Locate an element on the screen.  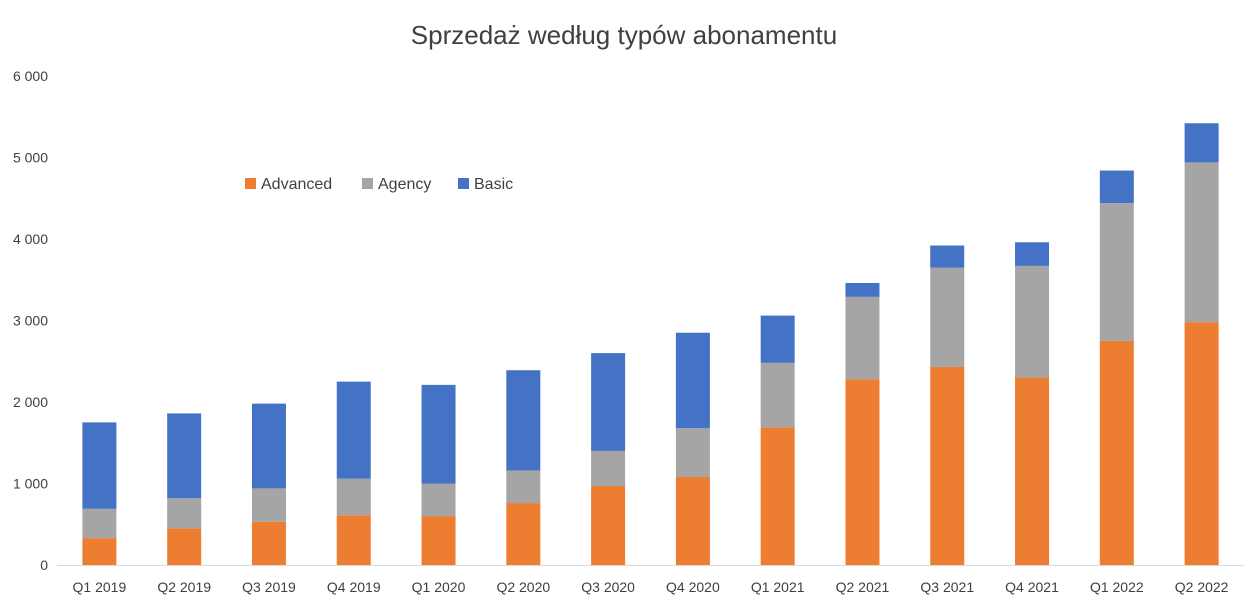
x-tick-label: Q1 2020 is located at coordinates (439, 587).